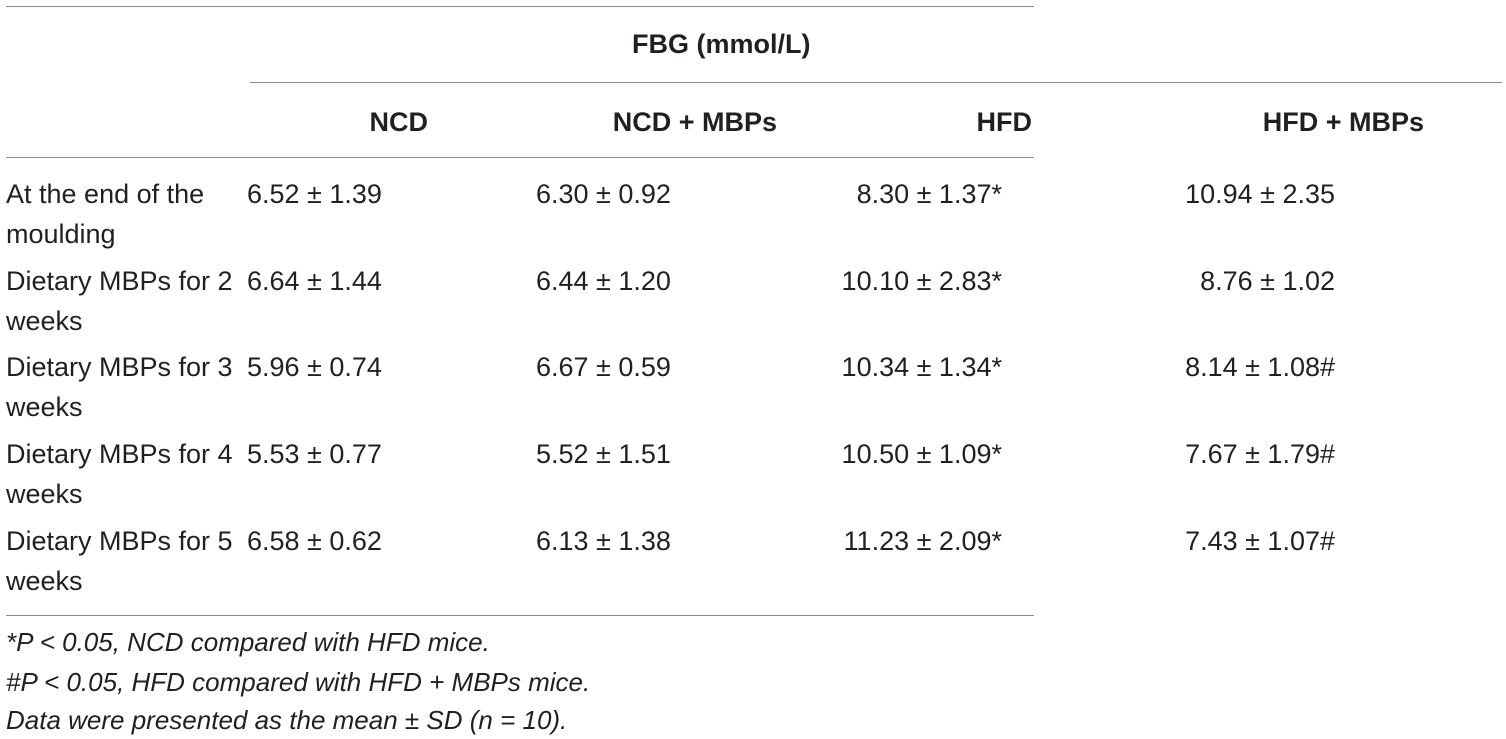 The width and height of the screenshot is (1506, 739). Describe the element at coordinates (119, 474) in the screenshot. I see `row-label: Dietary MBPs for 4 weeks` at that location.